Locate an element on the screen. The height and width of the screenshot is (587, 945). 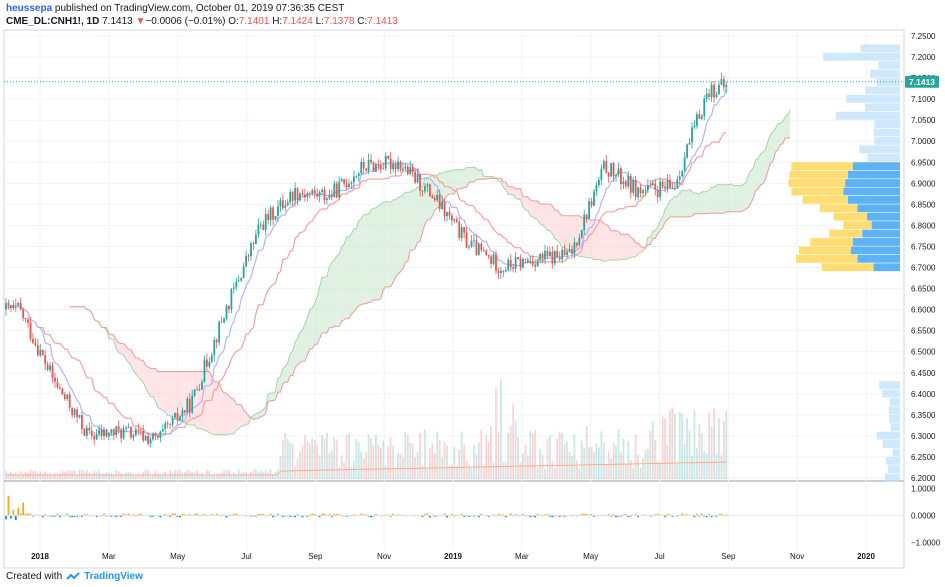
price-tick-label: 6.4500 is located at coordinates (923, 373).